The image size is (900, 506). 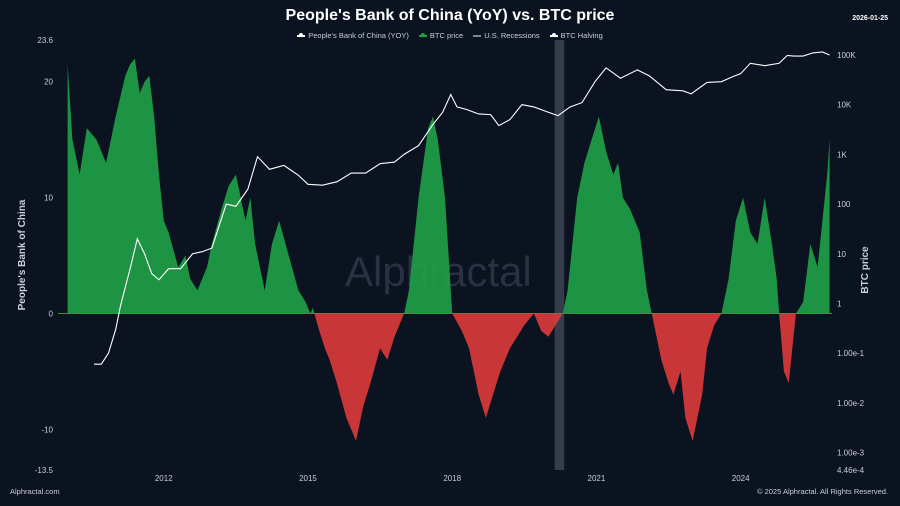 What do you see at coordinates (865, 270) in the screenshot?
I see `y-right-axis-title: BTC price` at bounding box center [865, 270].